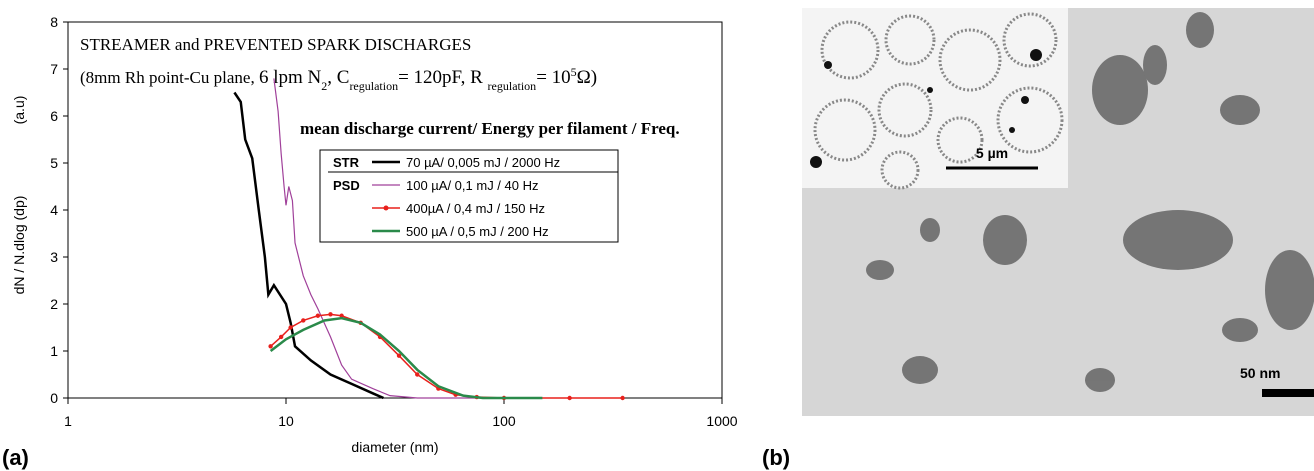 Image resolution: width=1314 pixels, height=471 pixels. Describe the element at coordinates (54, 163) in the screenshot. I see `y-tick-label: 5` at that location.